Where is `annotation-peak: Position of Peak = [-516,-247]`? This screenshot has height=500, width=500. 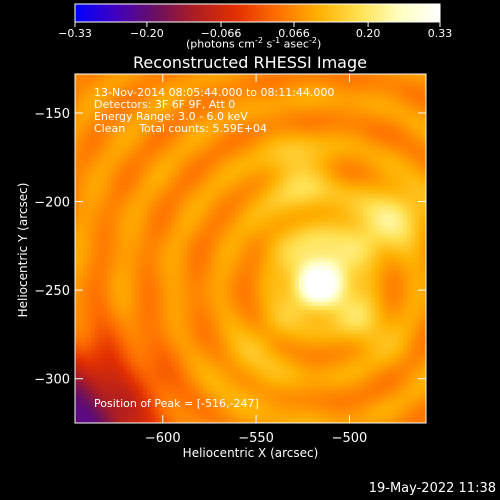 annotation-peak: Position of Peak = [-516,-247] is located at coordinates (176, 403).